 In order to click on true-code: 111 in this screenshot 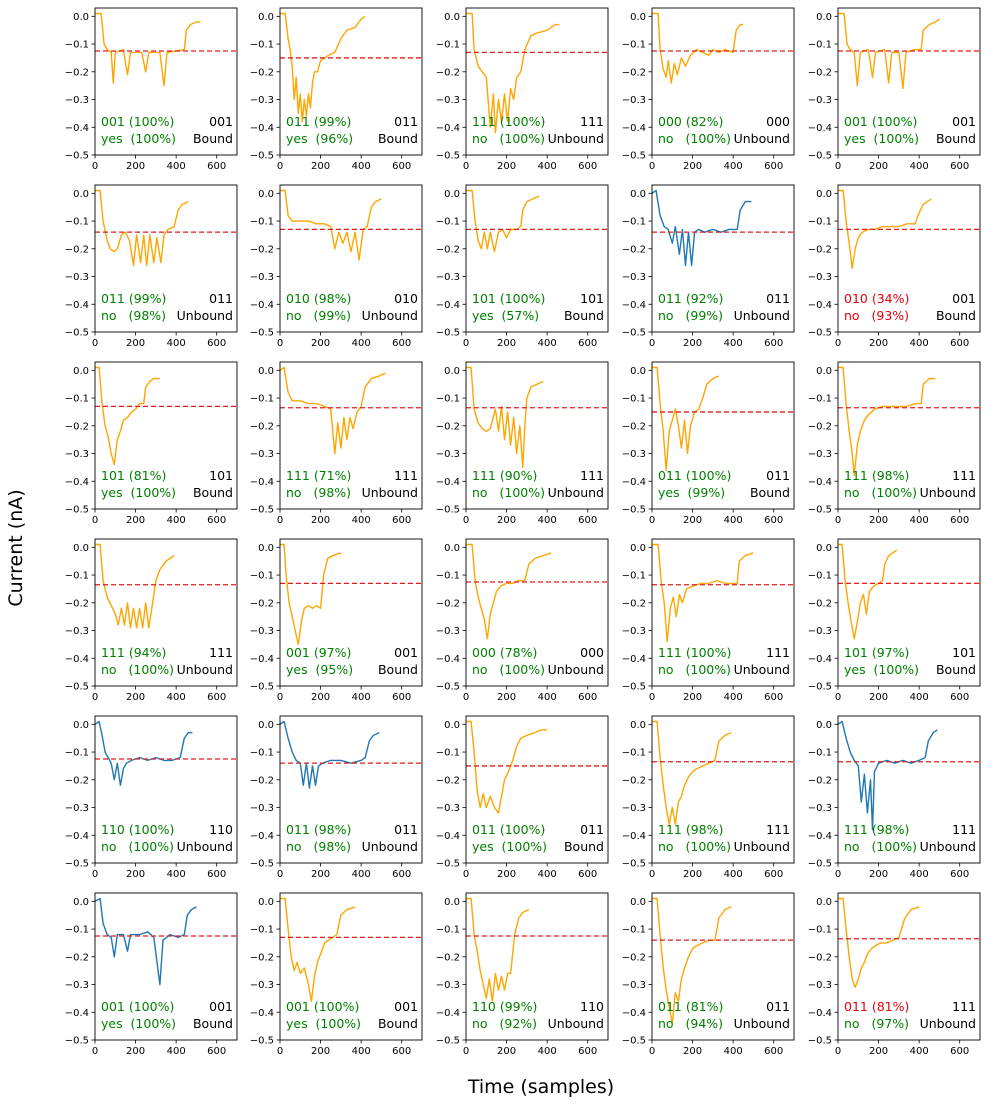, I will do `click(406, 475)`.